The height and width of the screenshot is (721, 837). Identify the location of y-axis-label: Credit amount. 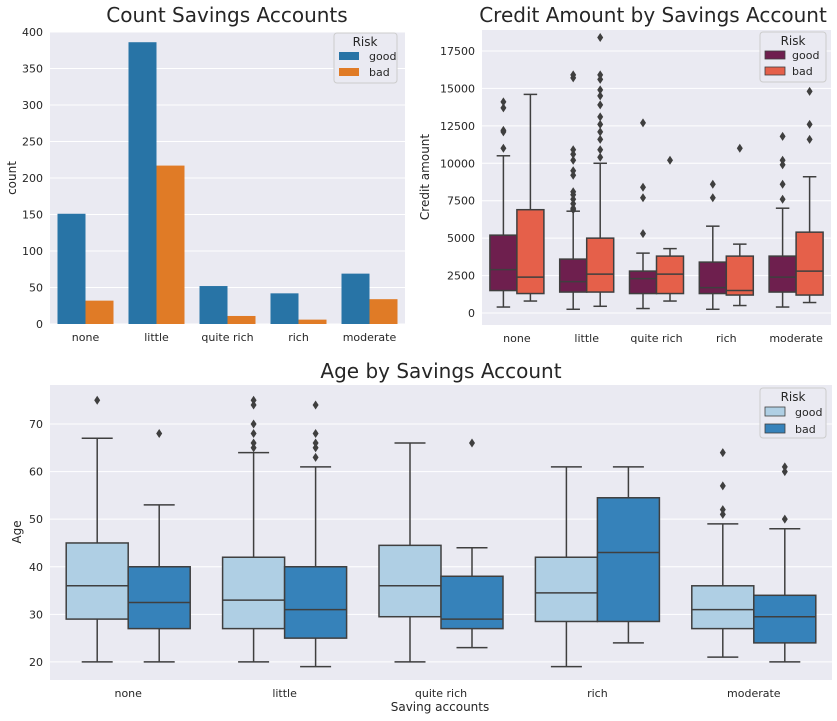
(425, 177).